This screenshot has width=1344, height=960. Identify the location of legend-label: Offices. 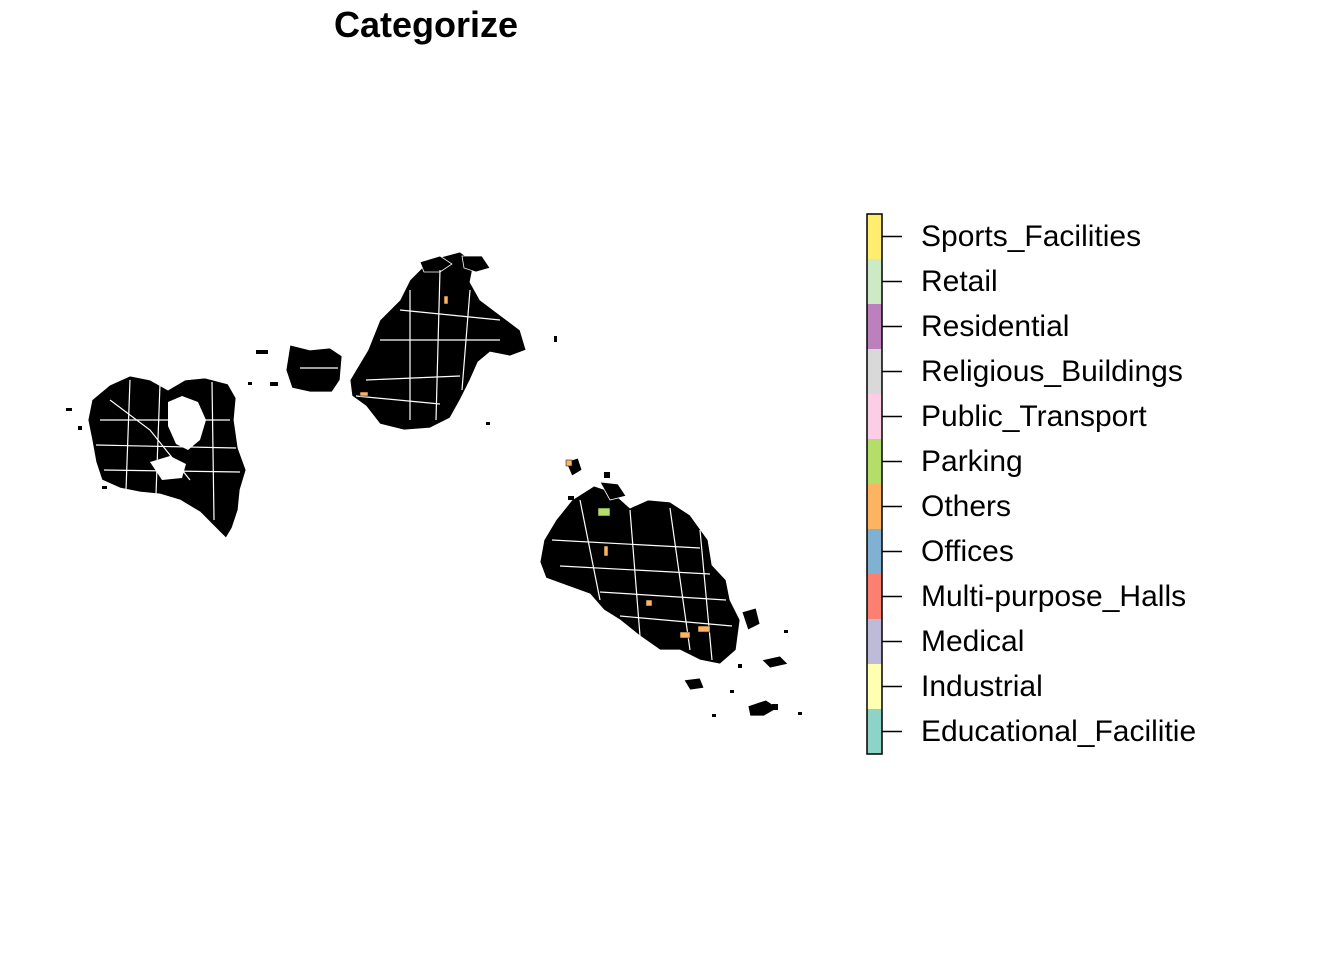
(967, 551).